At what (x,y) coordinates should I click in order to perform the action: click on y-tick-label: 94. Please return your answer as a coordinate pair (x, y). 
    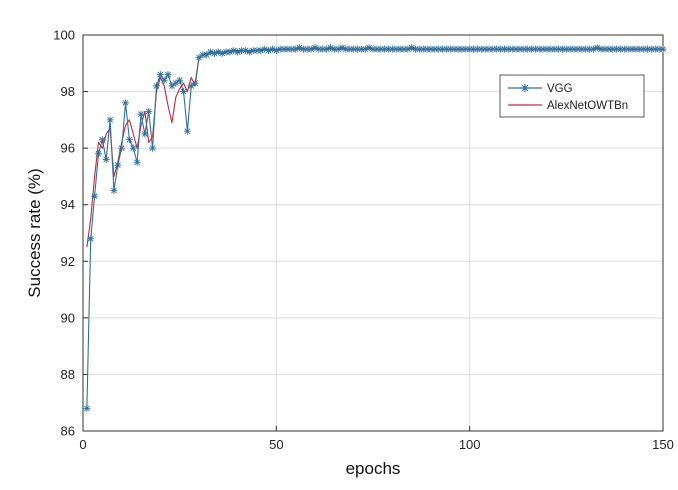
    Looking at the image, I should click on (68, 204).